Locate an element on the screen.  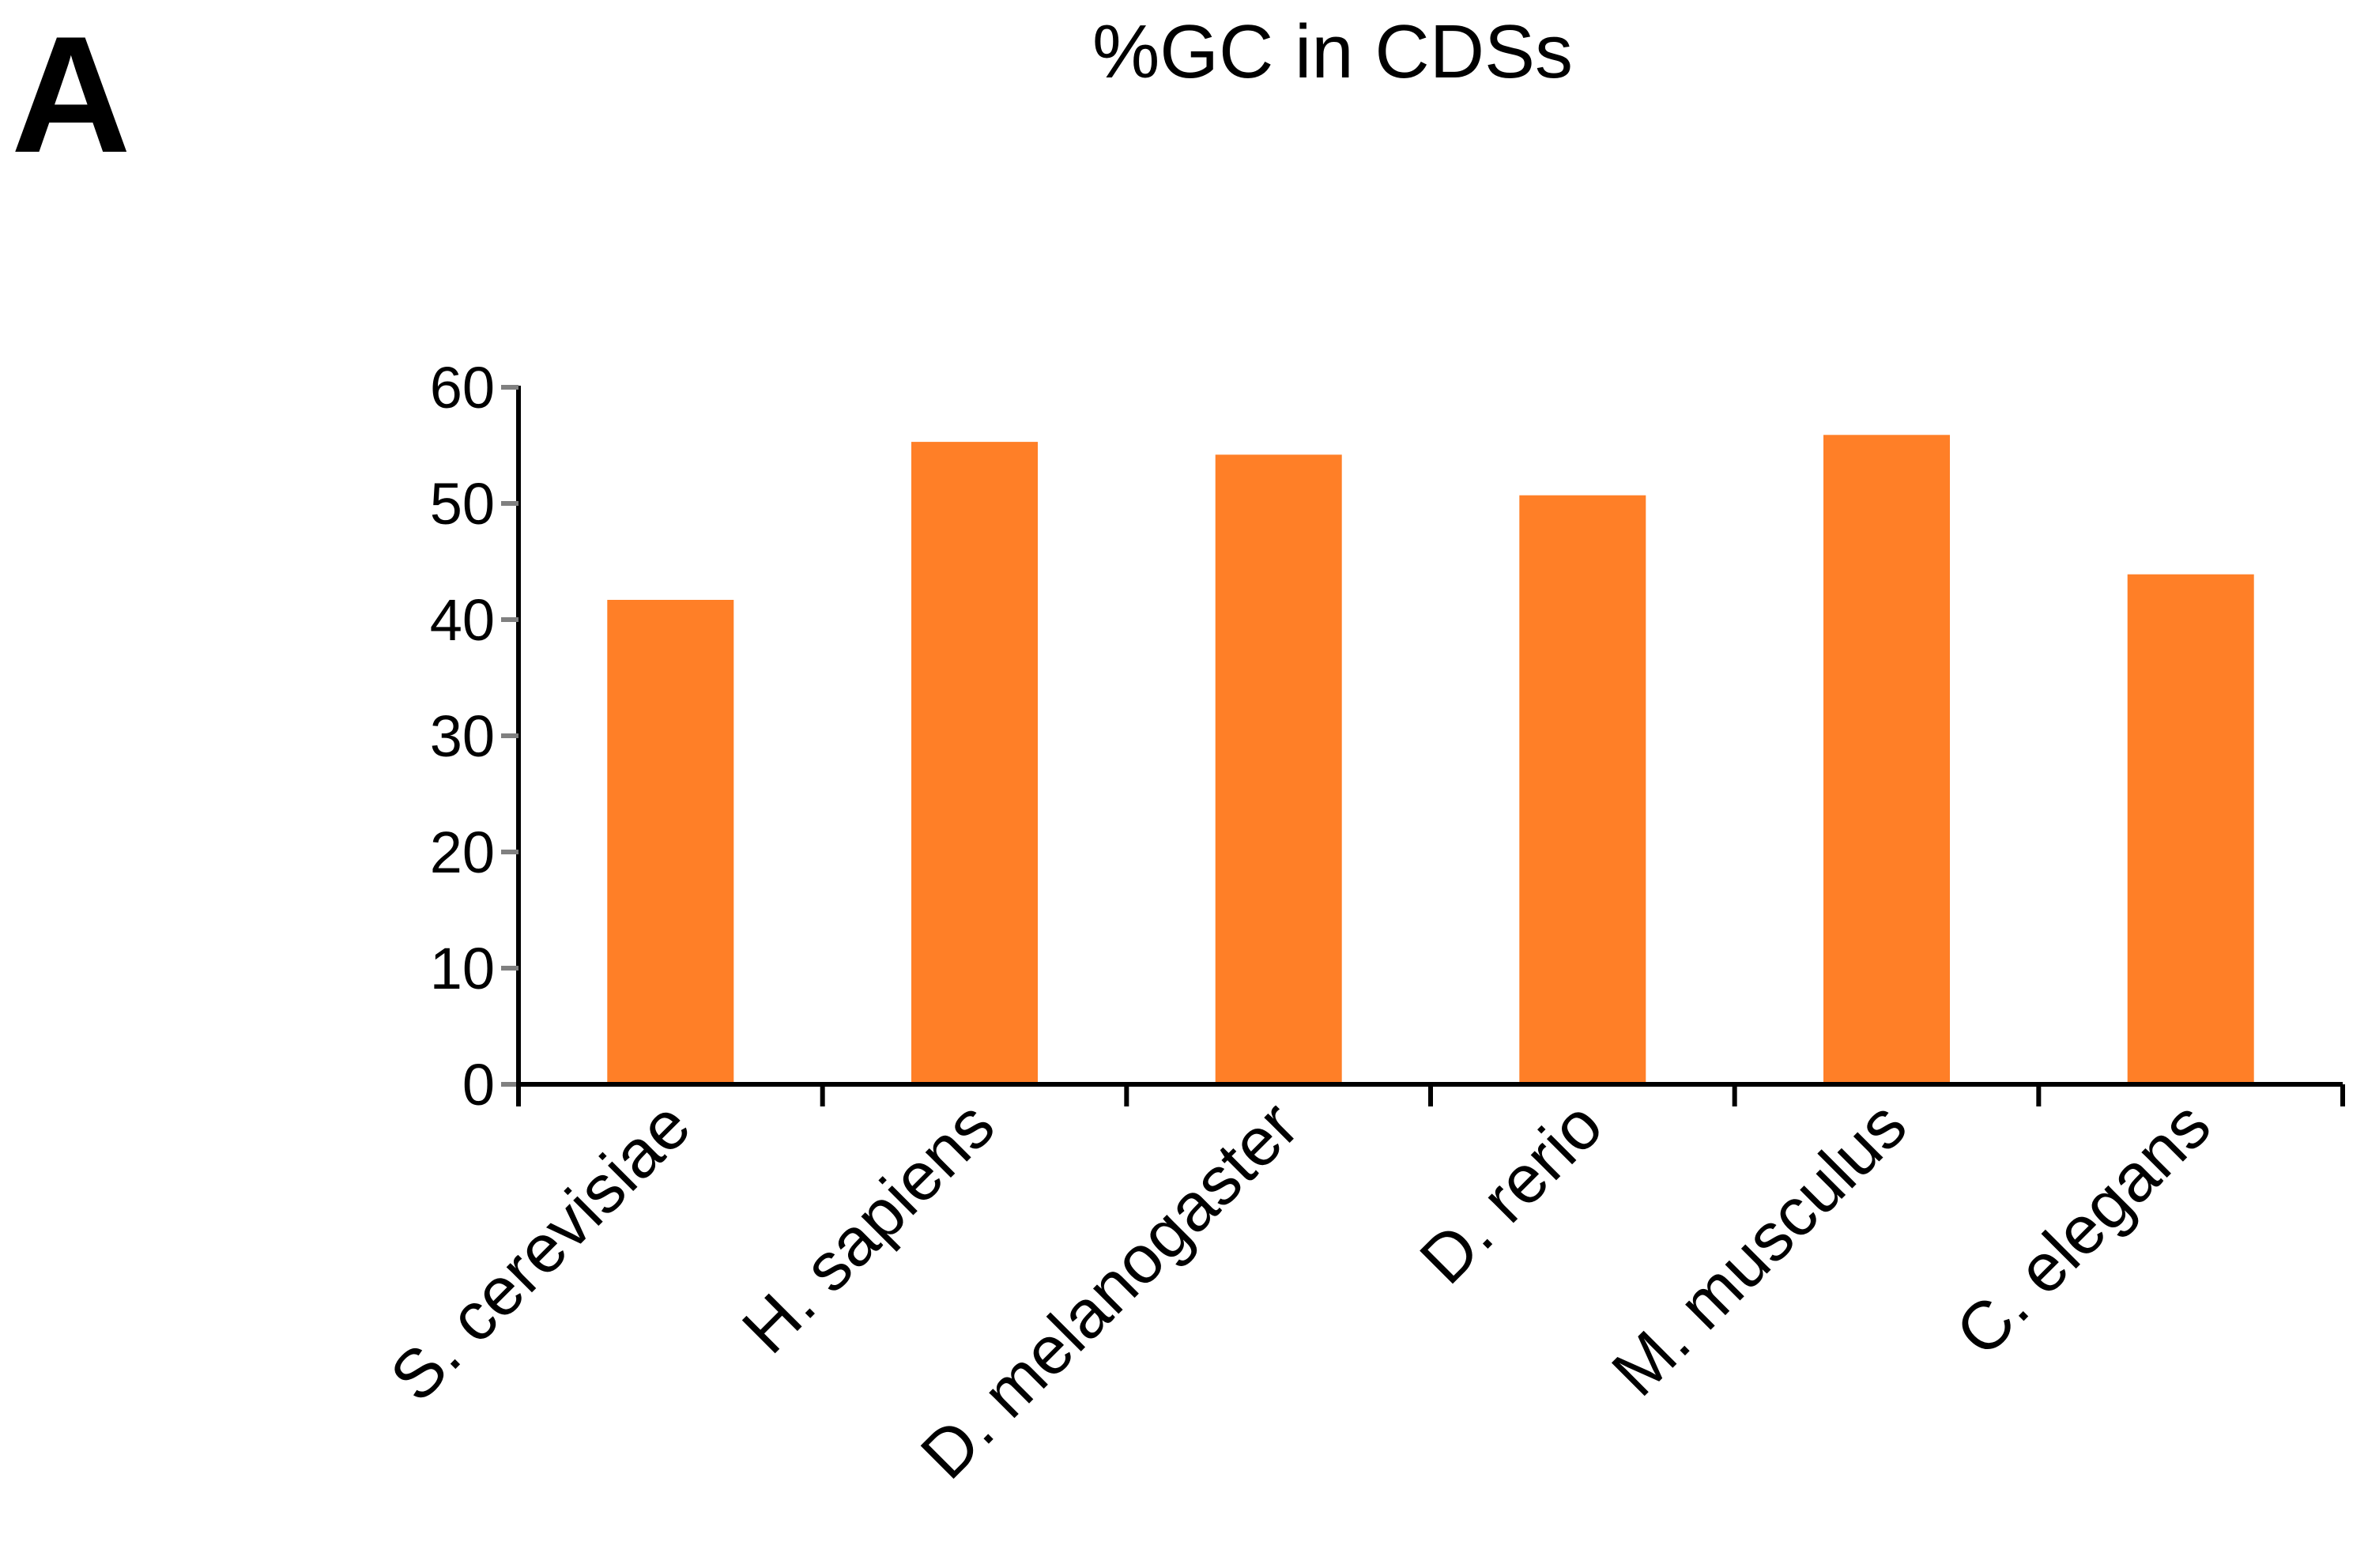
panel-label: A is located at coordinates (71, 94).